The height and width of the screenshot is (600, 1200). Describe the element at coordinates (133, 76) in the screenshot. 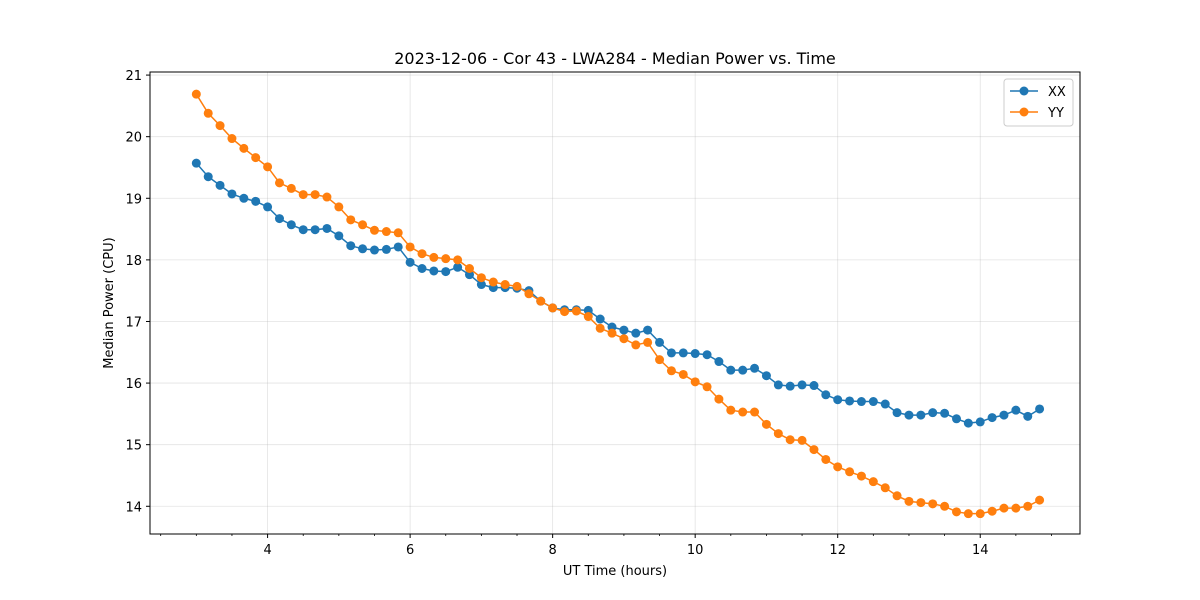

I see `y-tick-label: 21` at that location.